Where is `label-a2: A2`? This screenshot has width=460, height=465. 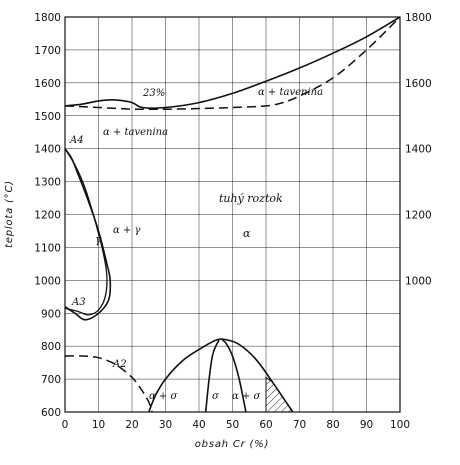
label-a2: A2 is located at coordinates (119, 364).